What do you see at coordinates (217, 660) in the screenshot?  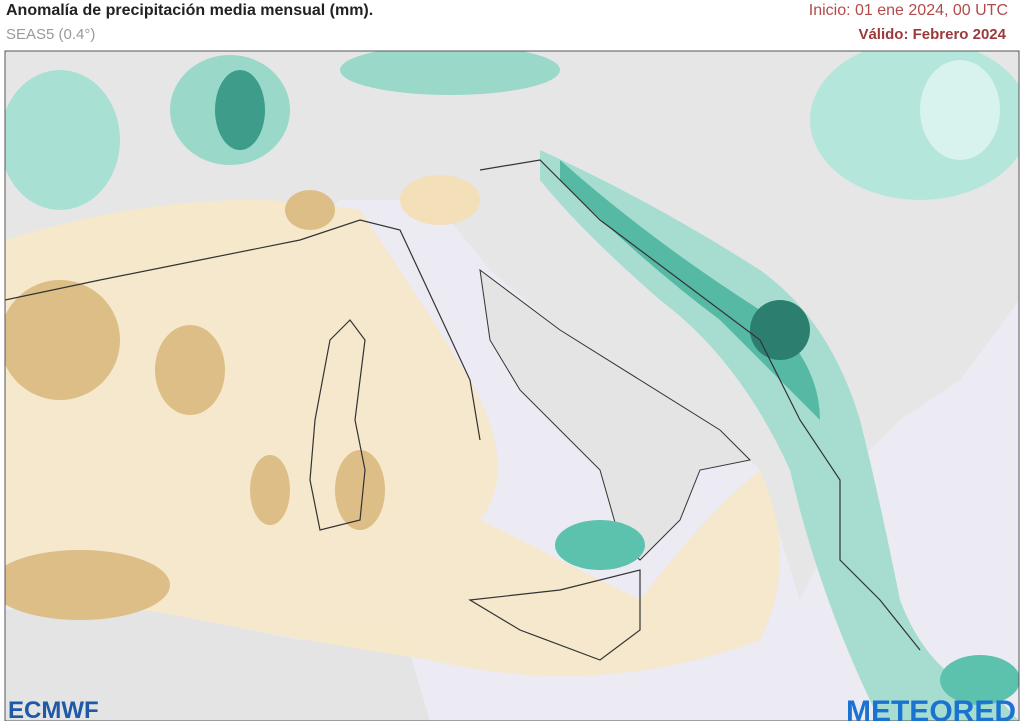 I see `land-africa` at bounding box center [217, 660].